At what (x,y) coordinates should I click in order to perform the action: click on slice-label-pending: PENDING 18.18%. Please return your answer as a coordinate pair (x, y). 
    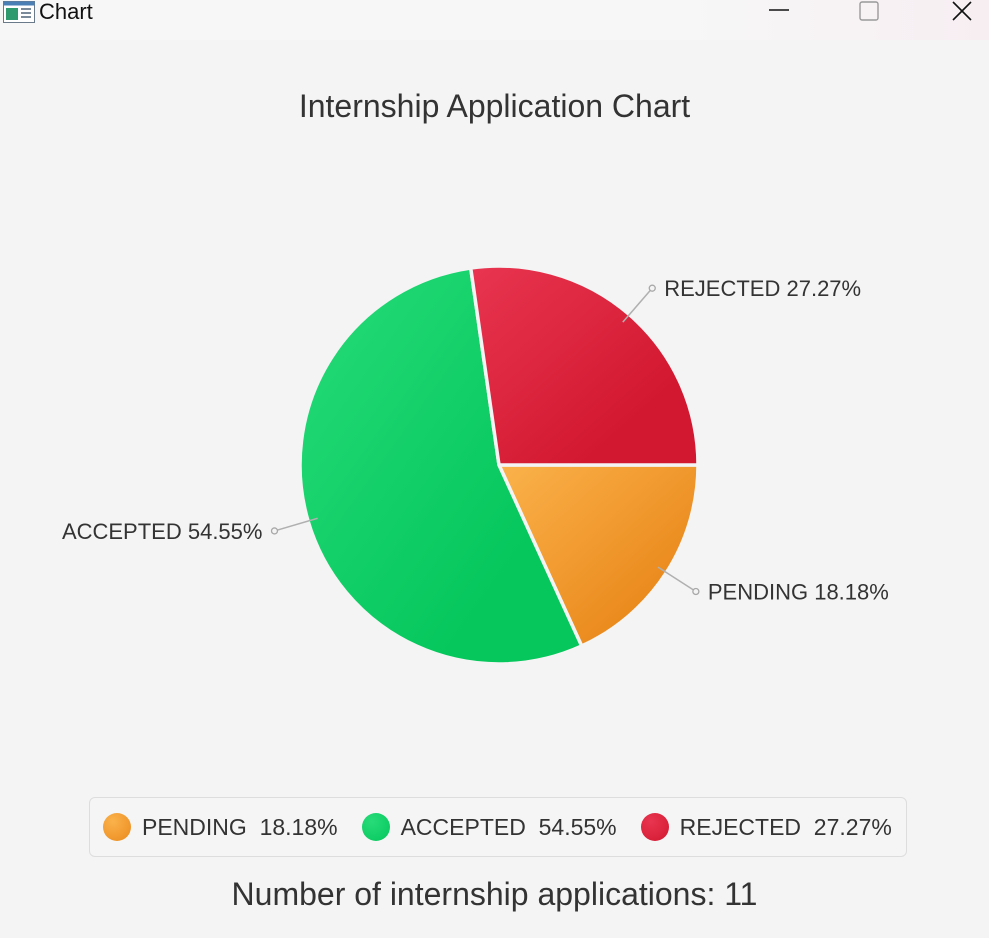
    Looking at the image, I should click on (798, 592).